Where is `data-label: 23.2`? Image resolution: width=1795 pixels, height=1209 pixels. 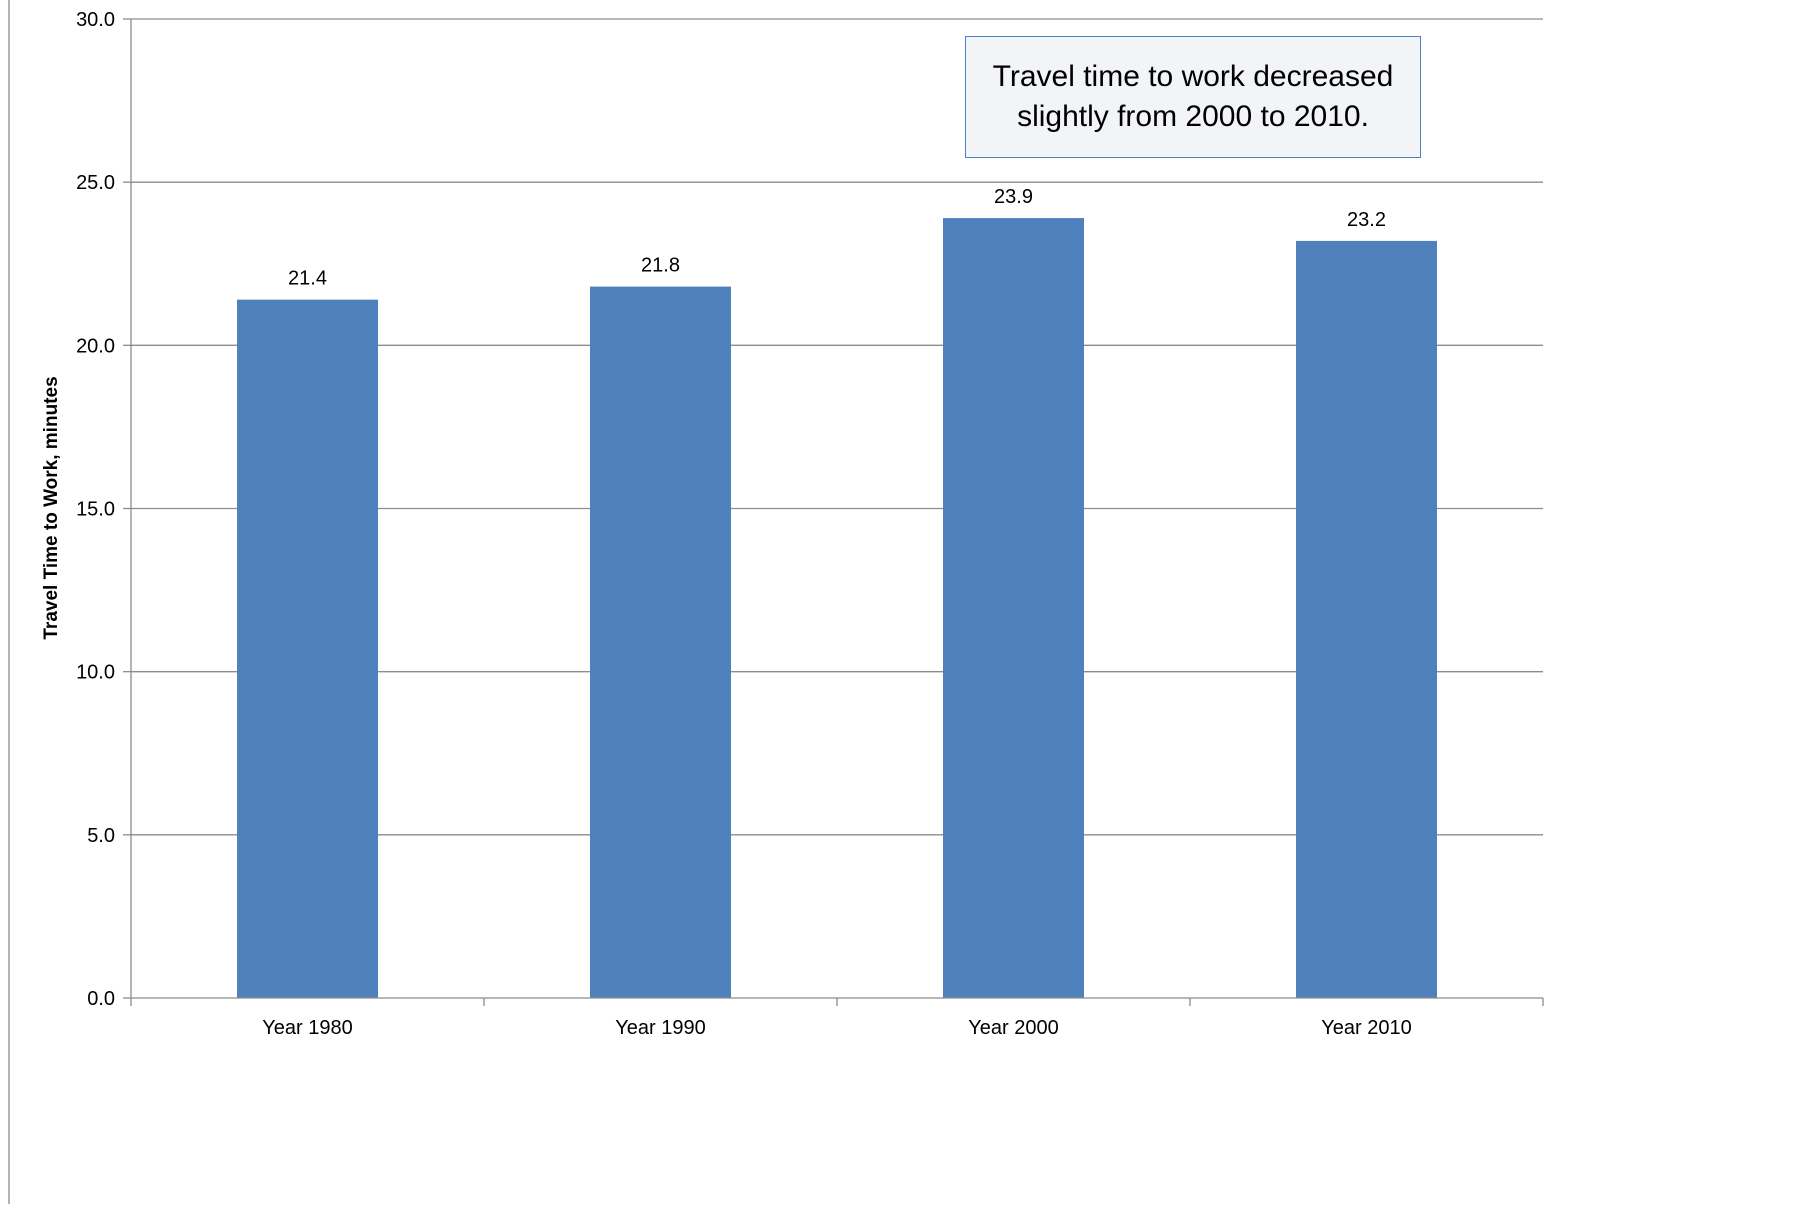 data-label: 23.2 is located at coordinates (1366, 220).